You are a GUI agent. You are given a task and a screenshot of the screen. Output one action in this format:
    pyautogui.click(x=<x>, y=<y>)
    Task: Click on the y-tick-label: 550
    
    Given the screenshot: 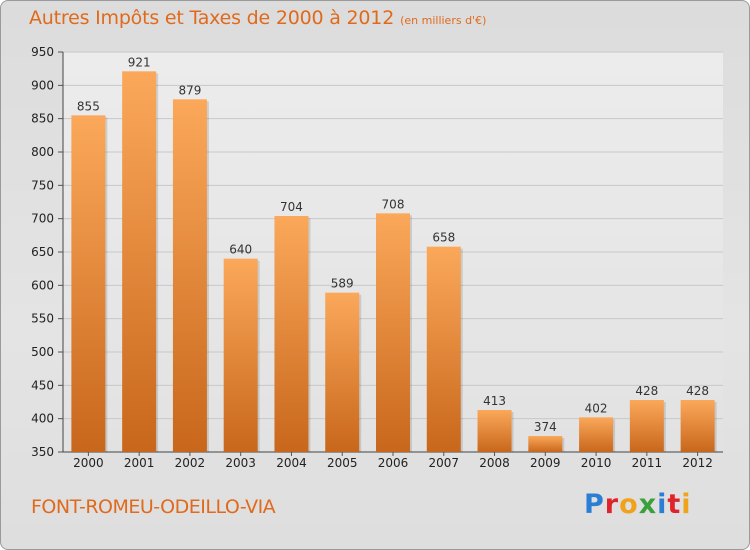 What is the action you would take?
    pyautogui.click(x=42, y=319)
    